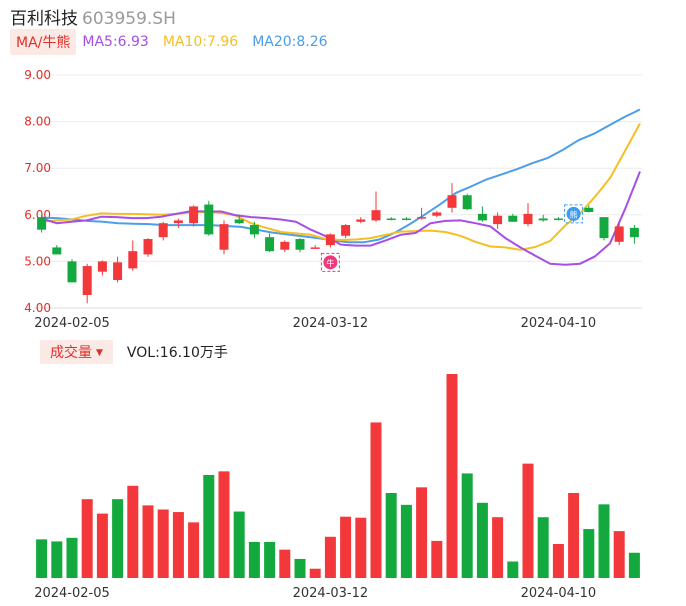 Image resolution: width=686 pixels, height=606 pixels. Describe the element at coordinates (331, 323) in the screenshot. I see `price-x-tick-label: 2024-03-12` at that location.